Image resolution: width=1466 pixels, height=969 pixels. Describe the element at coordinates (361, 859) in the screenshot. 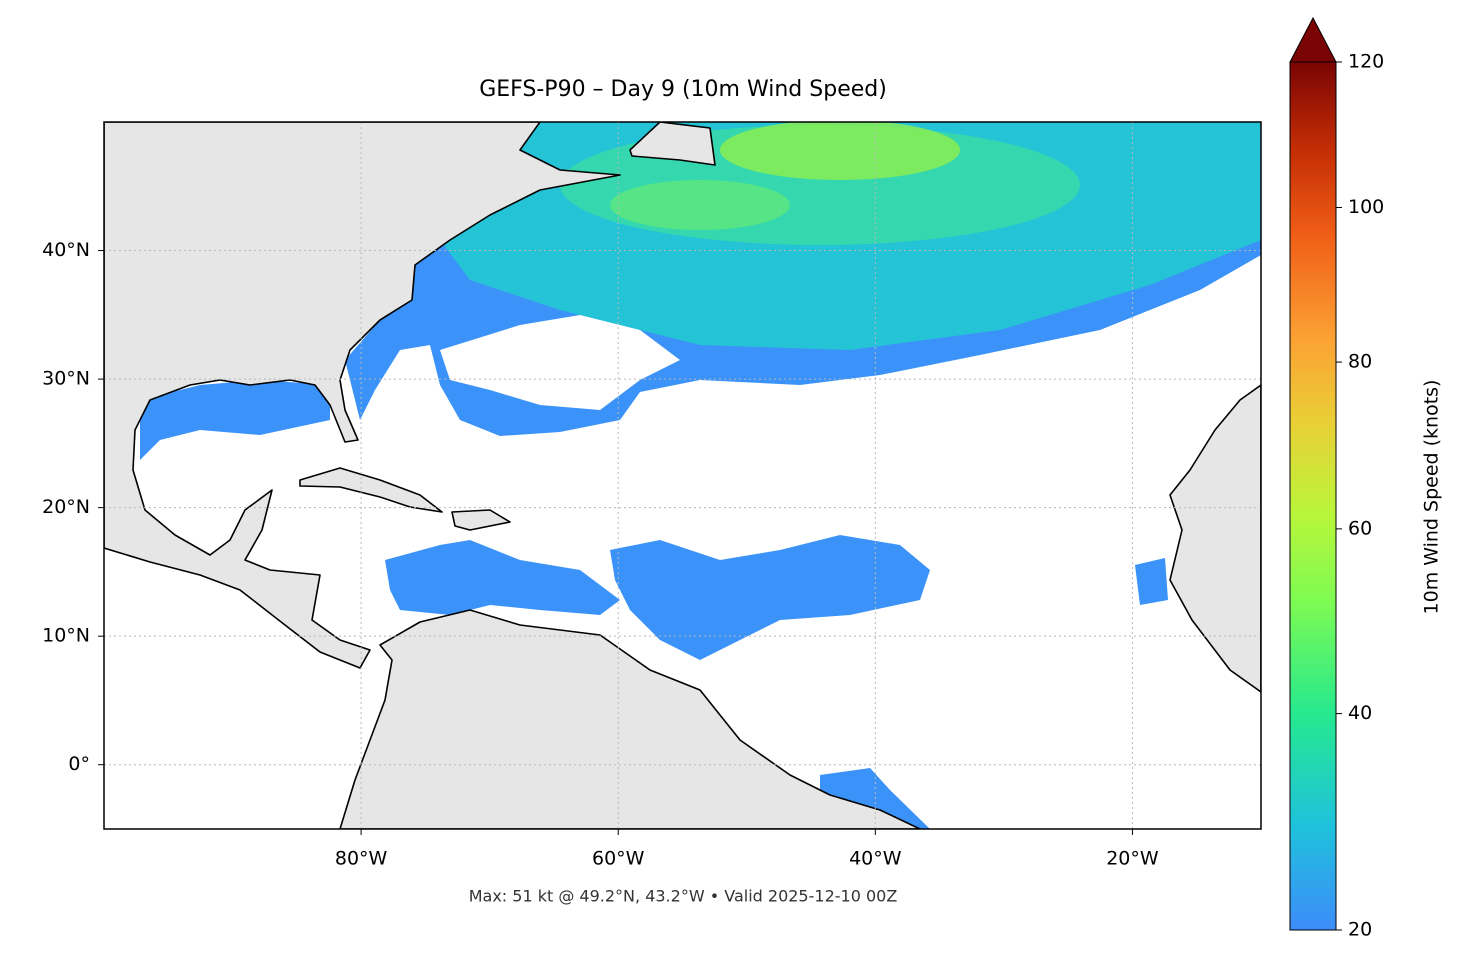

I see `x-tick-label: 80°W` at that location.